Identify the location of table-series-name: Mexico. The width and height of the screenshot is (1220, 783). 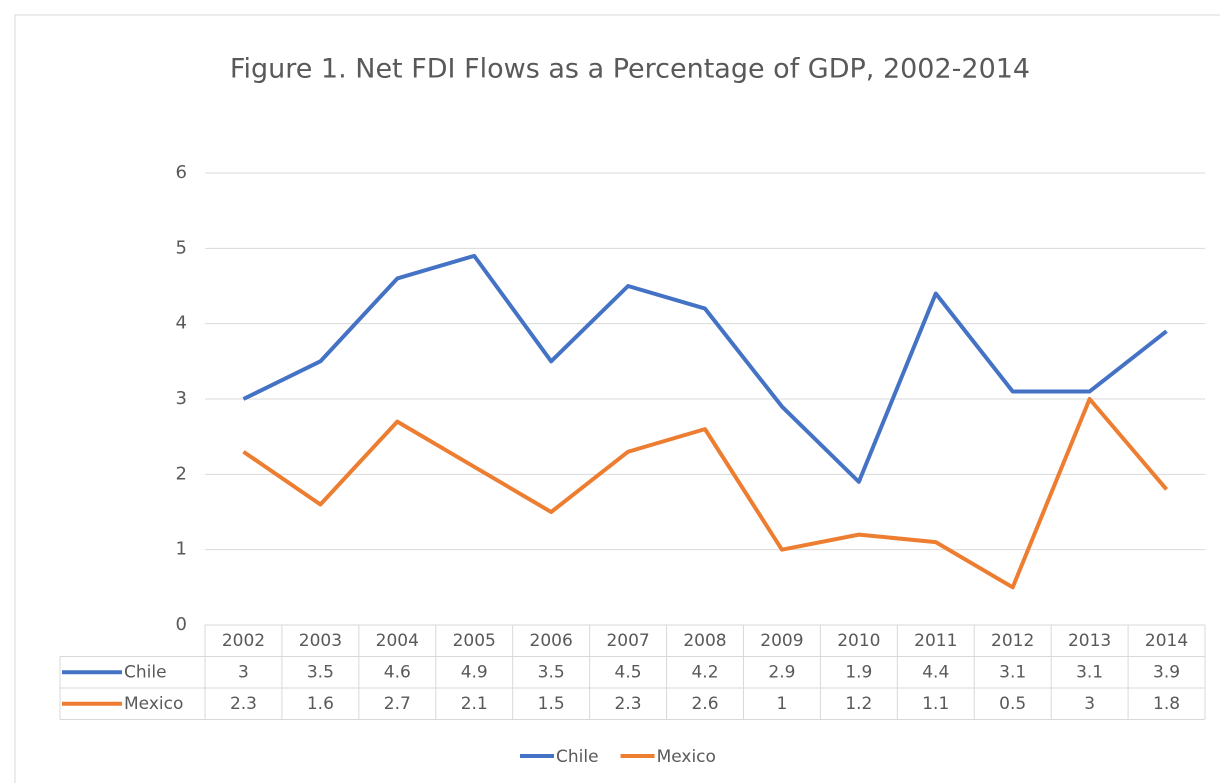
(153, 704).